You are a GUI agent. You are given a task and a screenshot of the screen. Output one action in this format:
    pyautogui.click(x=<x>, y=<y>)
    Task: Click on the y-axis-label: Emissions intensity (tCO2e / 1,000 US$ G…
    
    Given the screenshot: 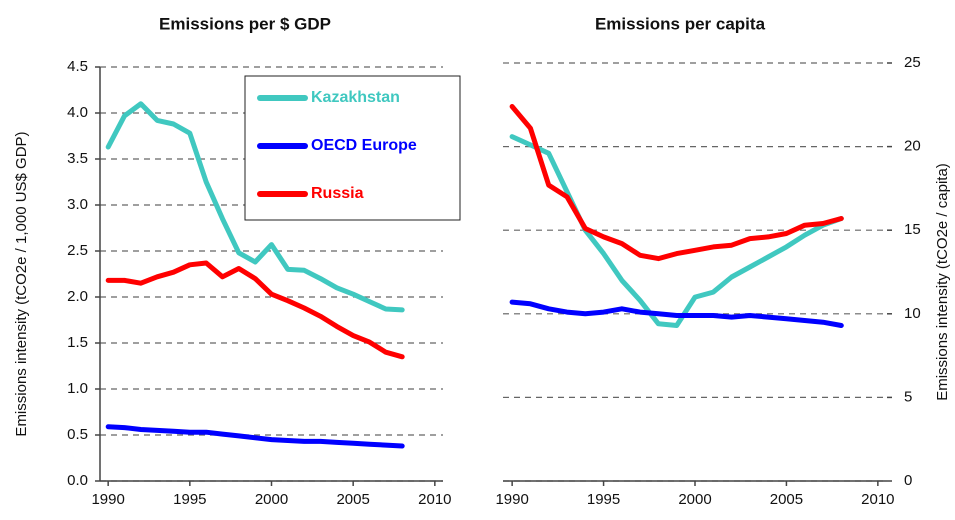 What is the action you would take?
    pyautogui.click(x=21, y=283)
    